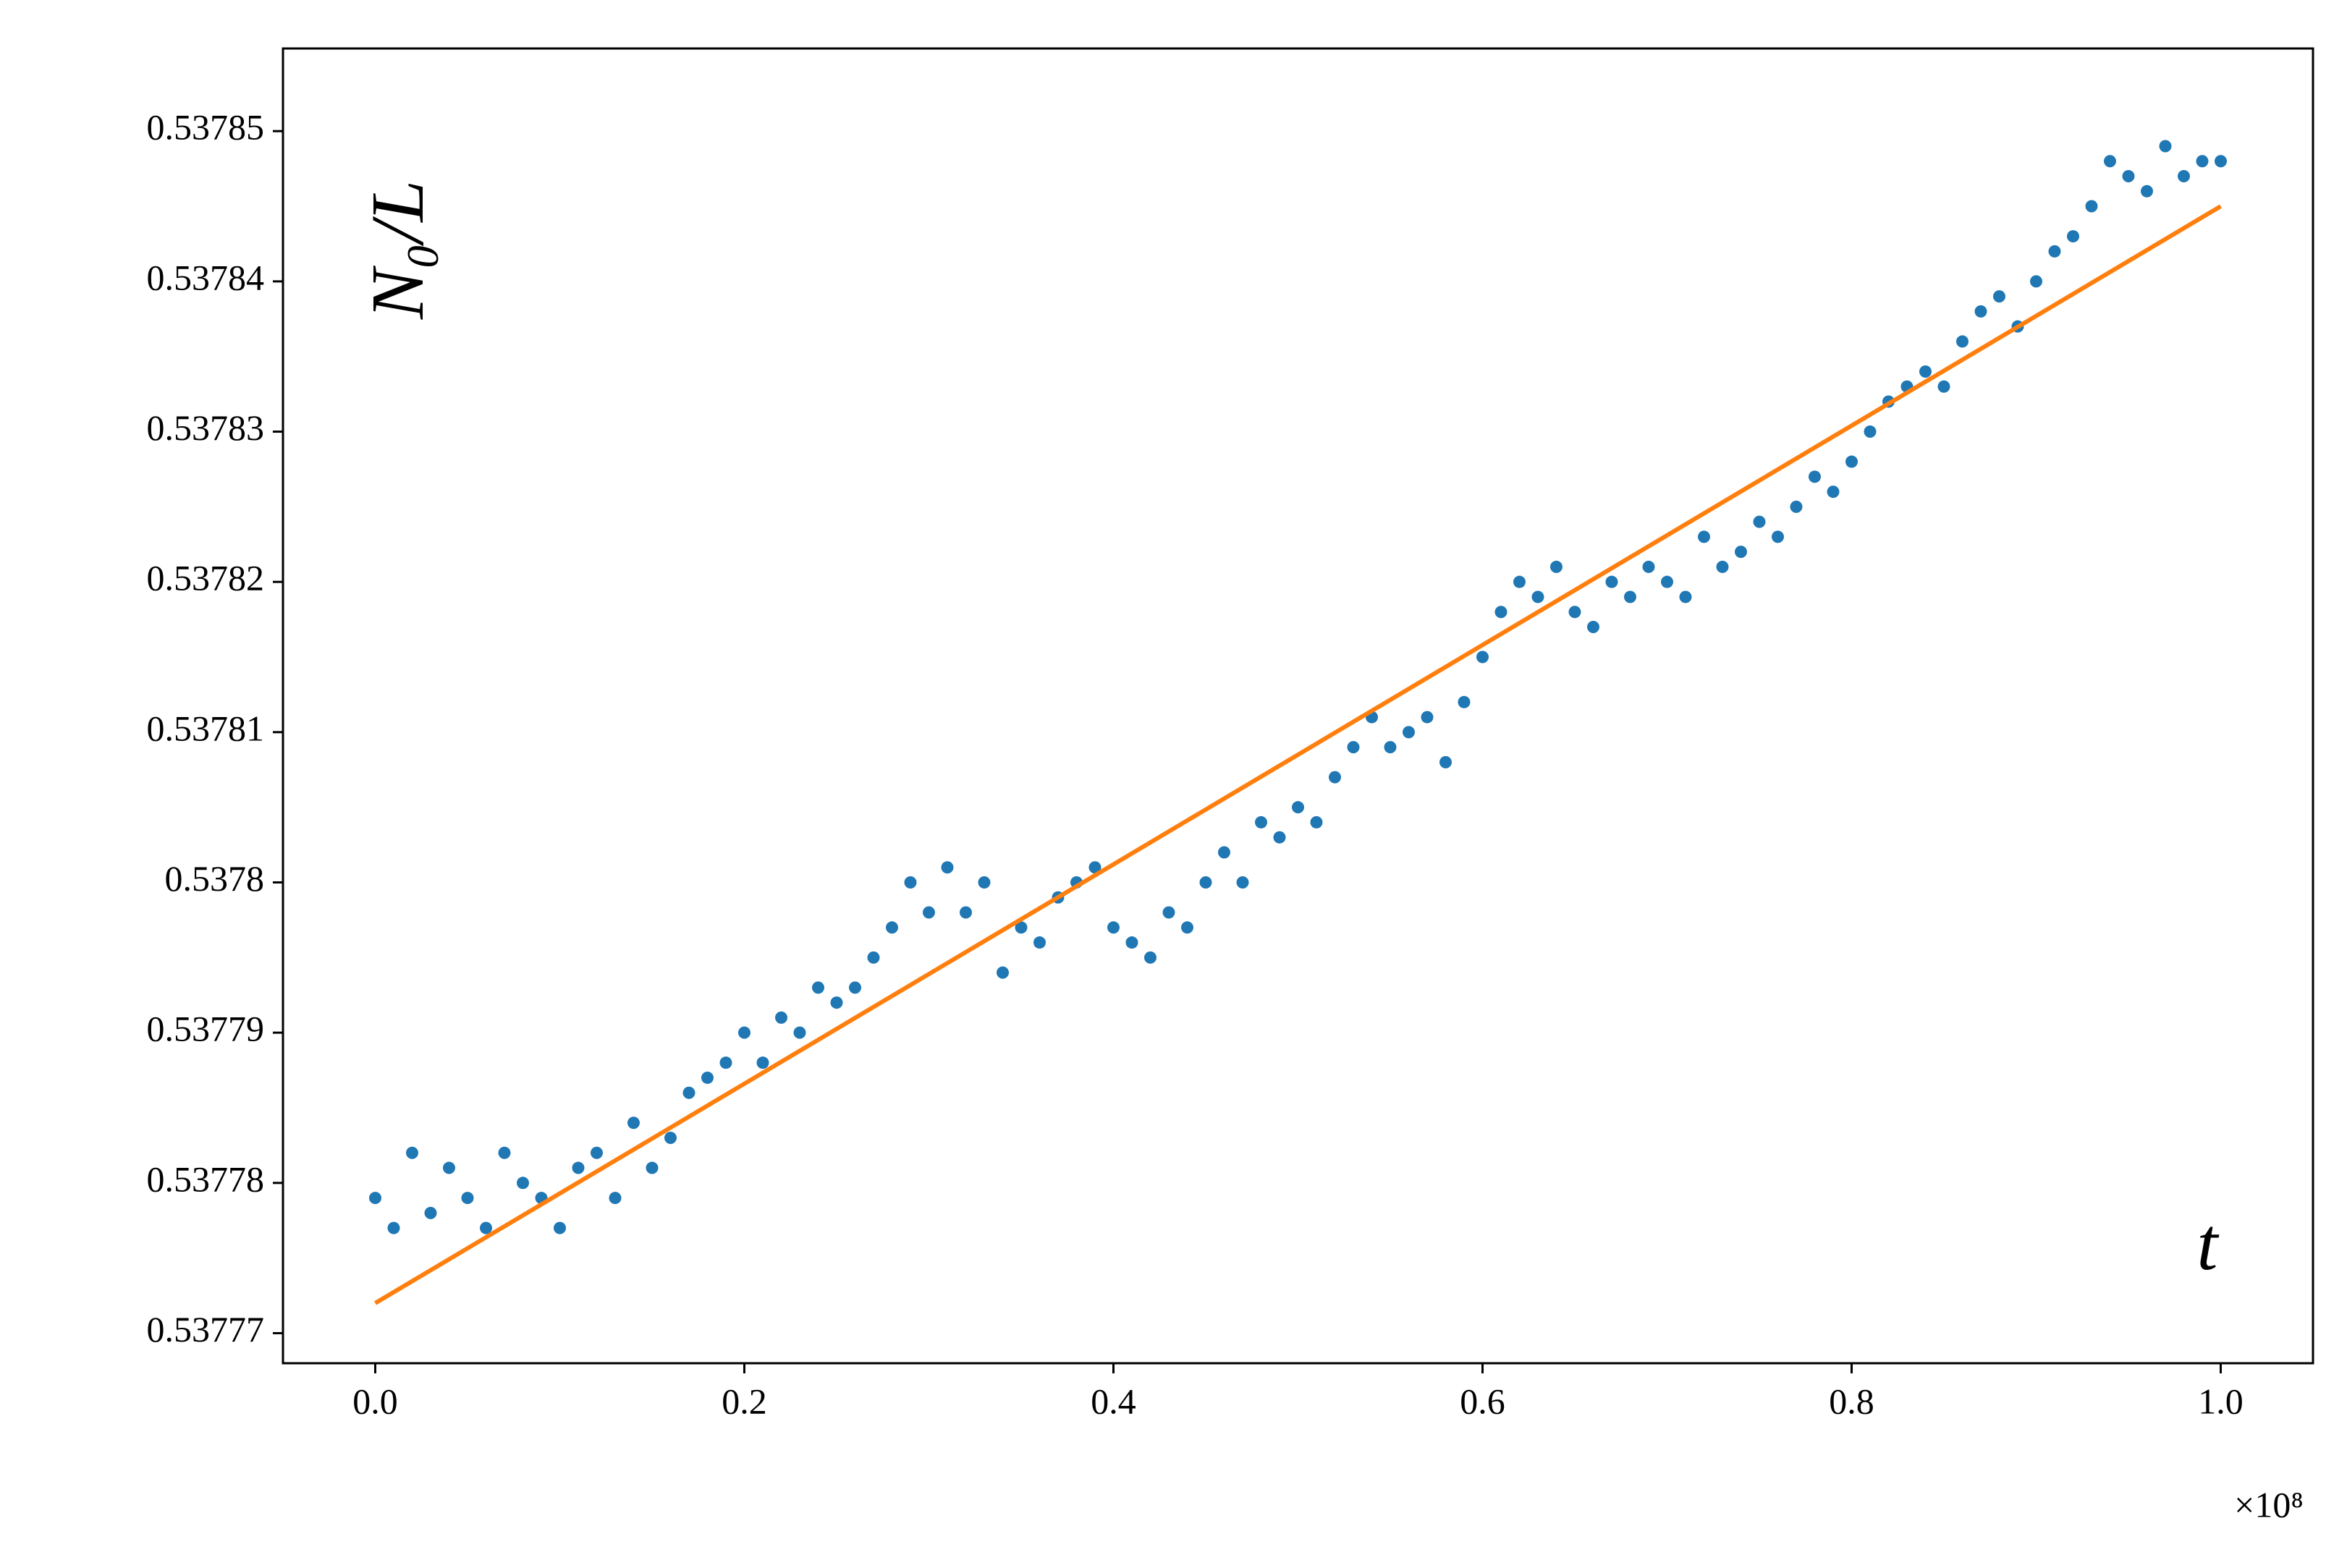 The height and width of the screenshot is (1568, 2347). I want to click on x-tick-label: 0.0, so click(375, 1401).